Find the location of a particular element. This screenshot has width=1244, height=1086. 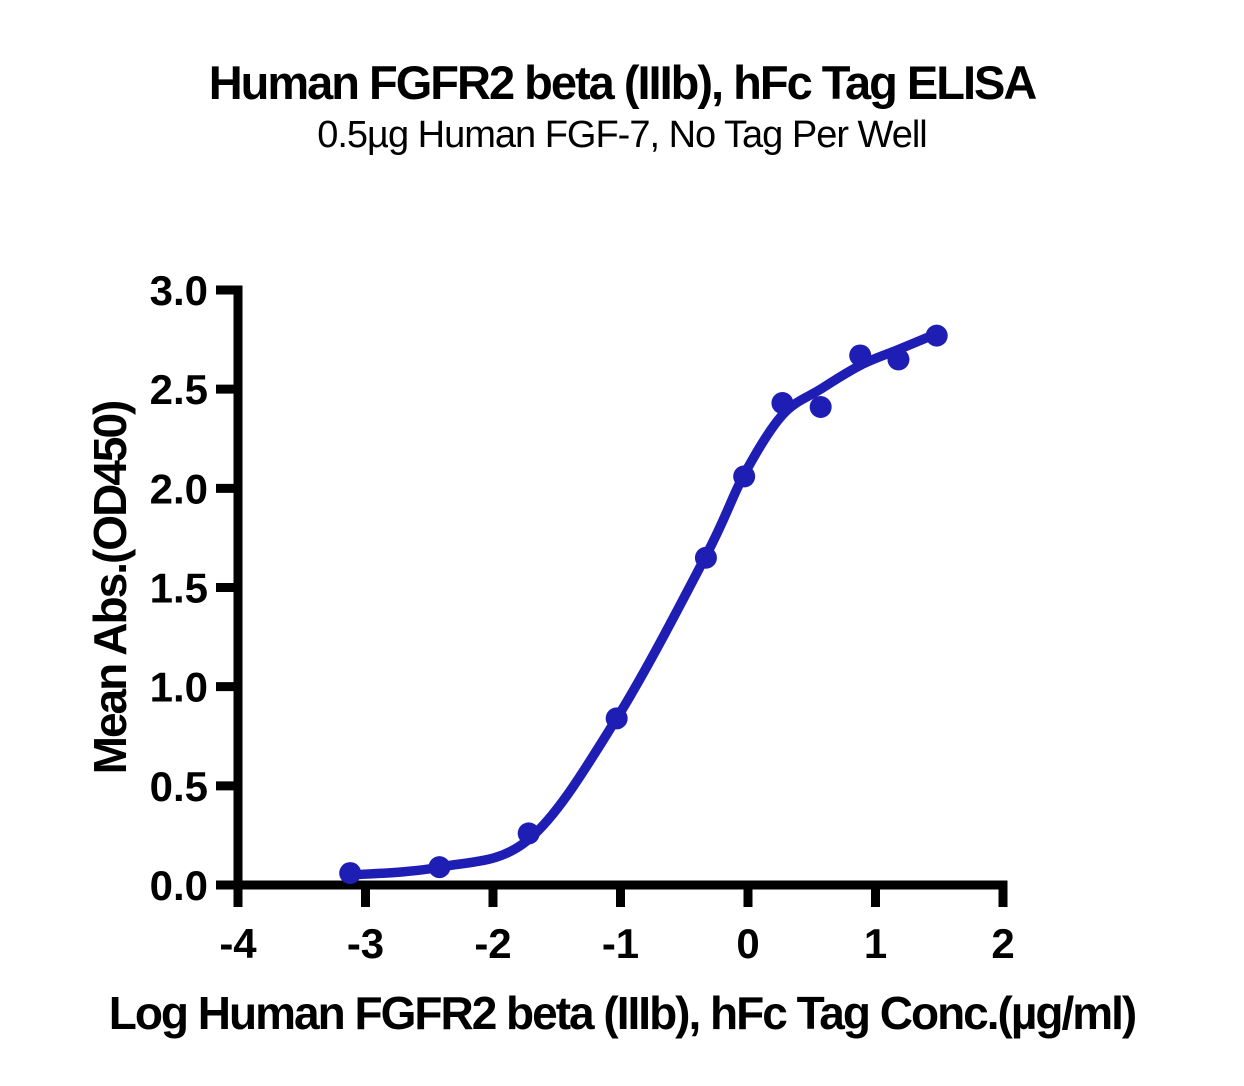

y-axis-label: Mean Abs.(OD450) is located at coordinates (110, 588).